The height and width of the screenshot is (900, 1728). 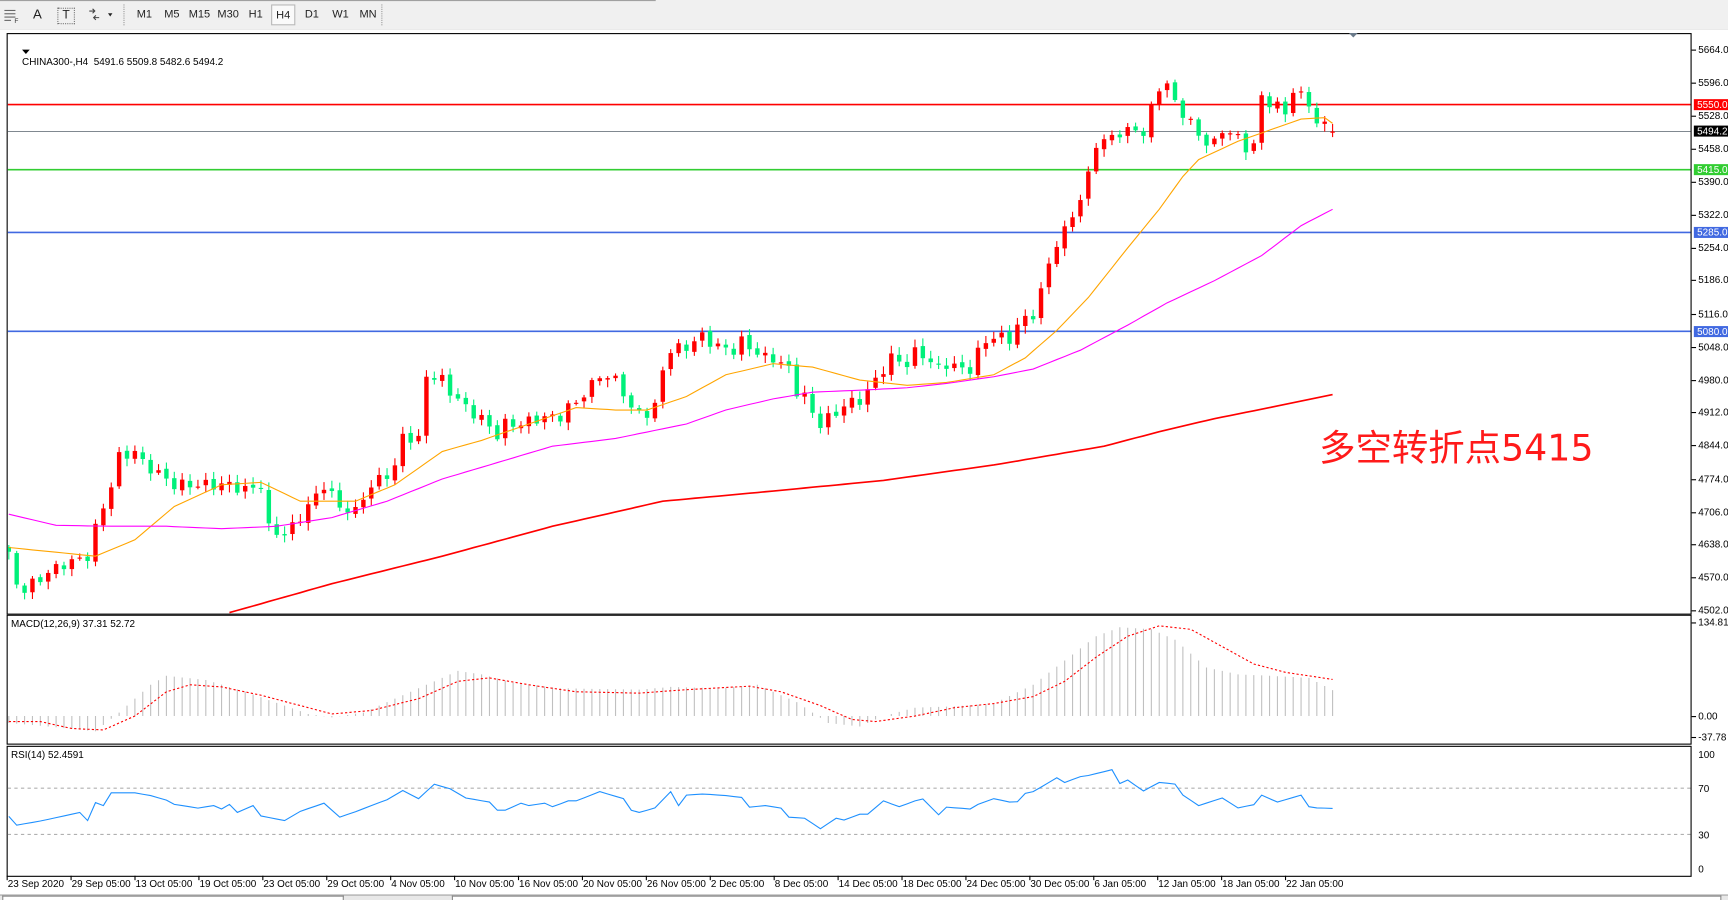 I want to click on grid-icon: F, so click(x=11, y=14).